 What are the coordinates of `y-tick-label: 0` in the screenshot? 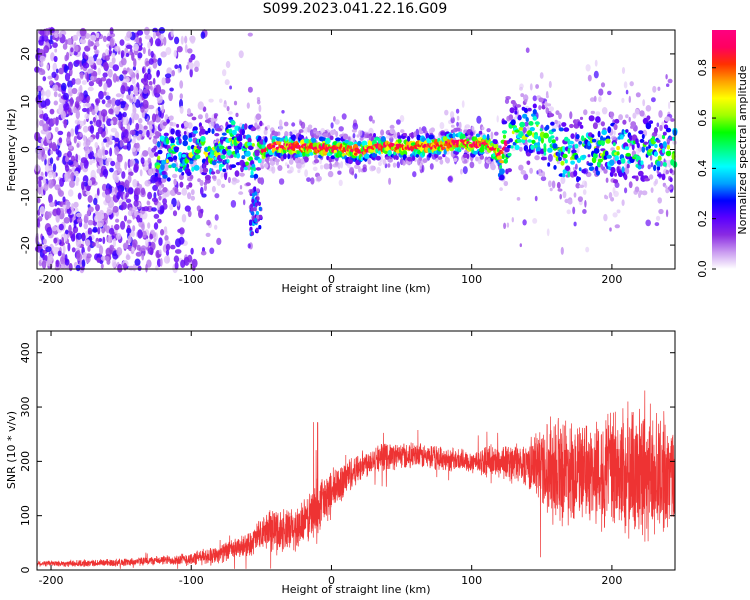 It's located at (25, 149).